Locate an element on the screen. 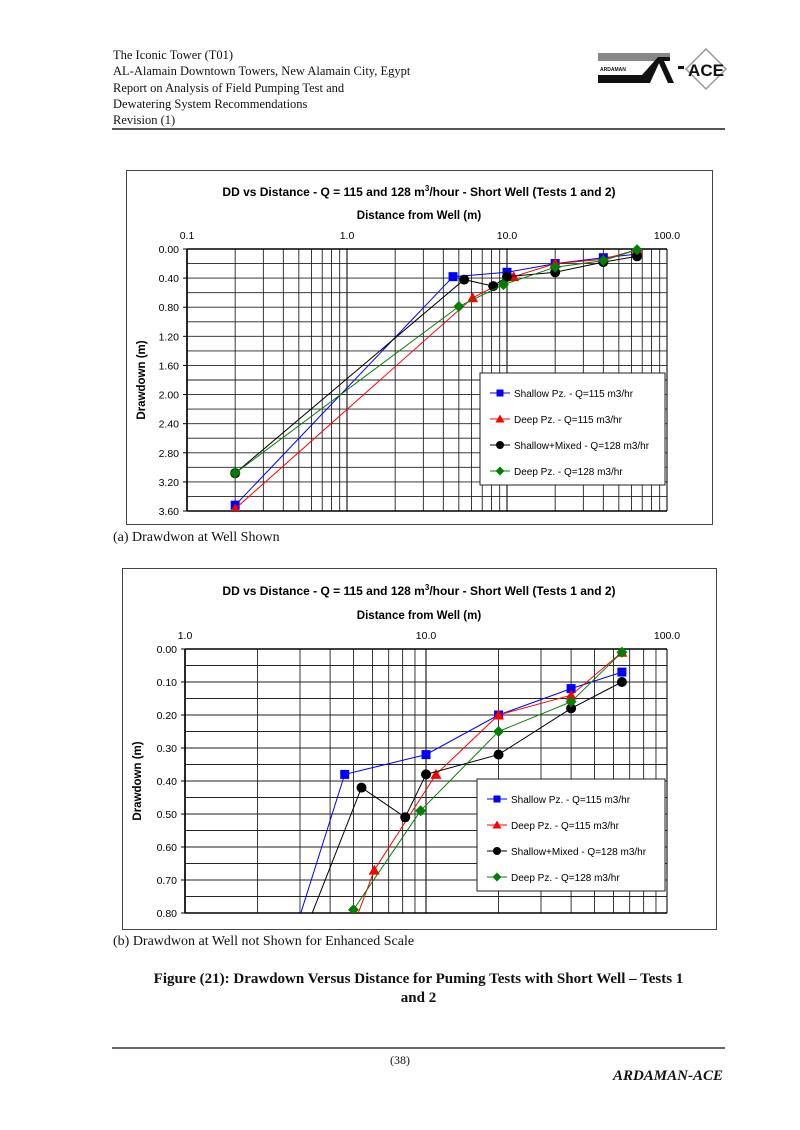  header-line-report-cont: Dewatering System Recommendations is located at coordinates (210, 103).